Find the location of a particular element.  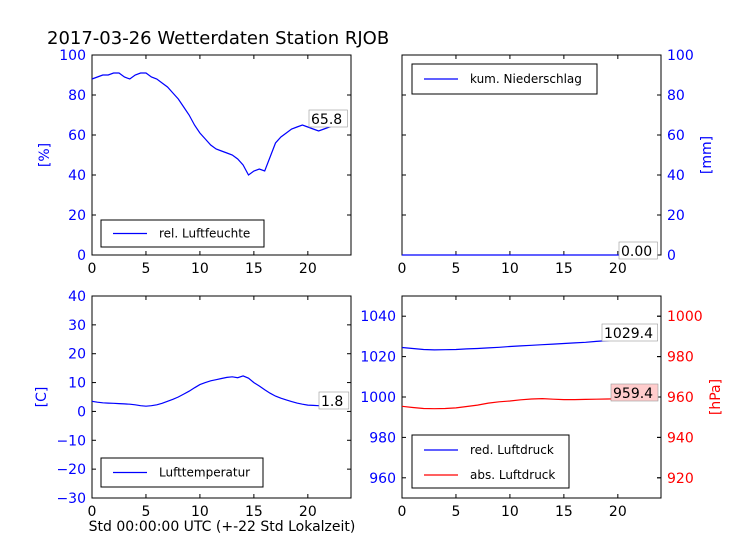

annotation-label: 1029.4 is located at coordinates (628, 334).